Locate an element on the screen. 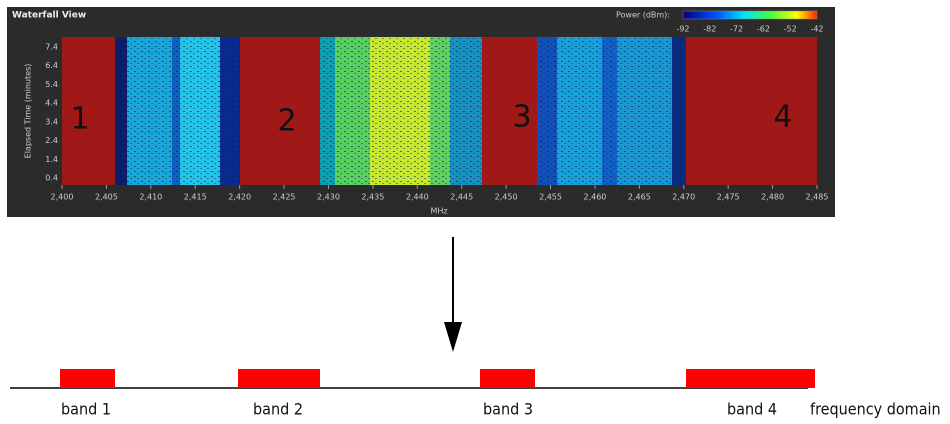 This screenshot has width=950, height=424. y-tick-label: 3.4 is located at coordinates (51, 121).